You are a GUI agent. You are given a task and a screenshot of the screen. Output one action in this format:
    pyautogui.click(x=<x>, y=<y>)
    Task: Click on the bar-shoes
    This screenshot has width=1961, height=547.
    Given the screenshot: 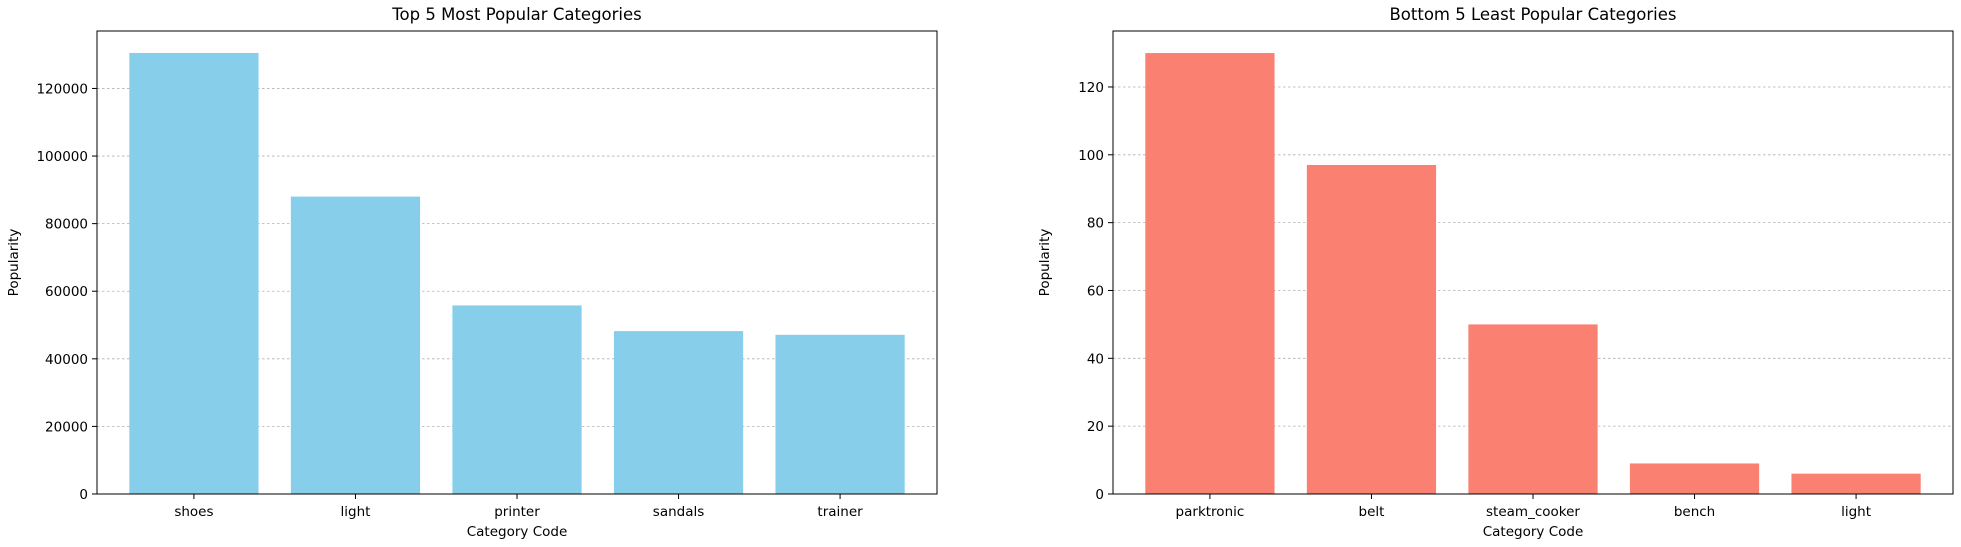 What is the action you would take?
    pyautogui.click(x=194, y=273)
    